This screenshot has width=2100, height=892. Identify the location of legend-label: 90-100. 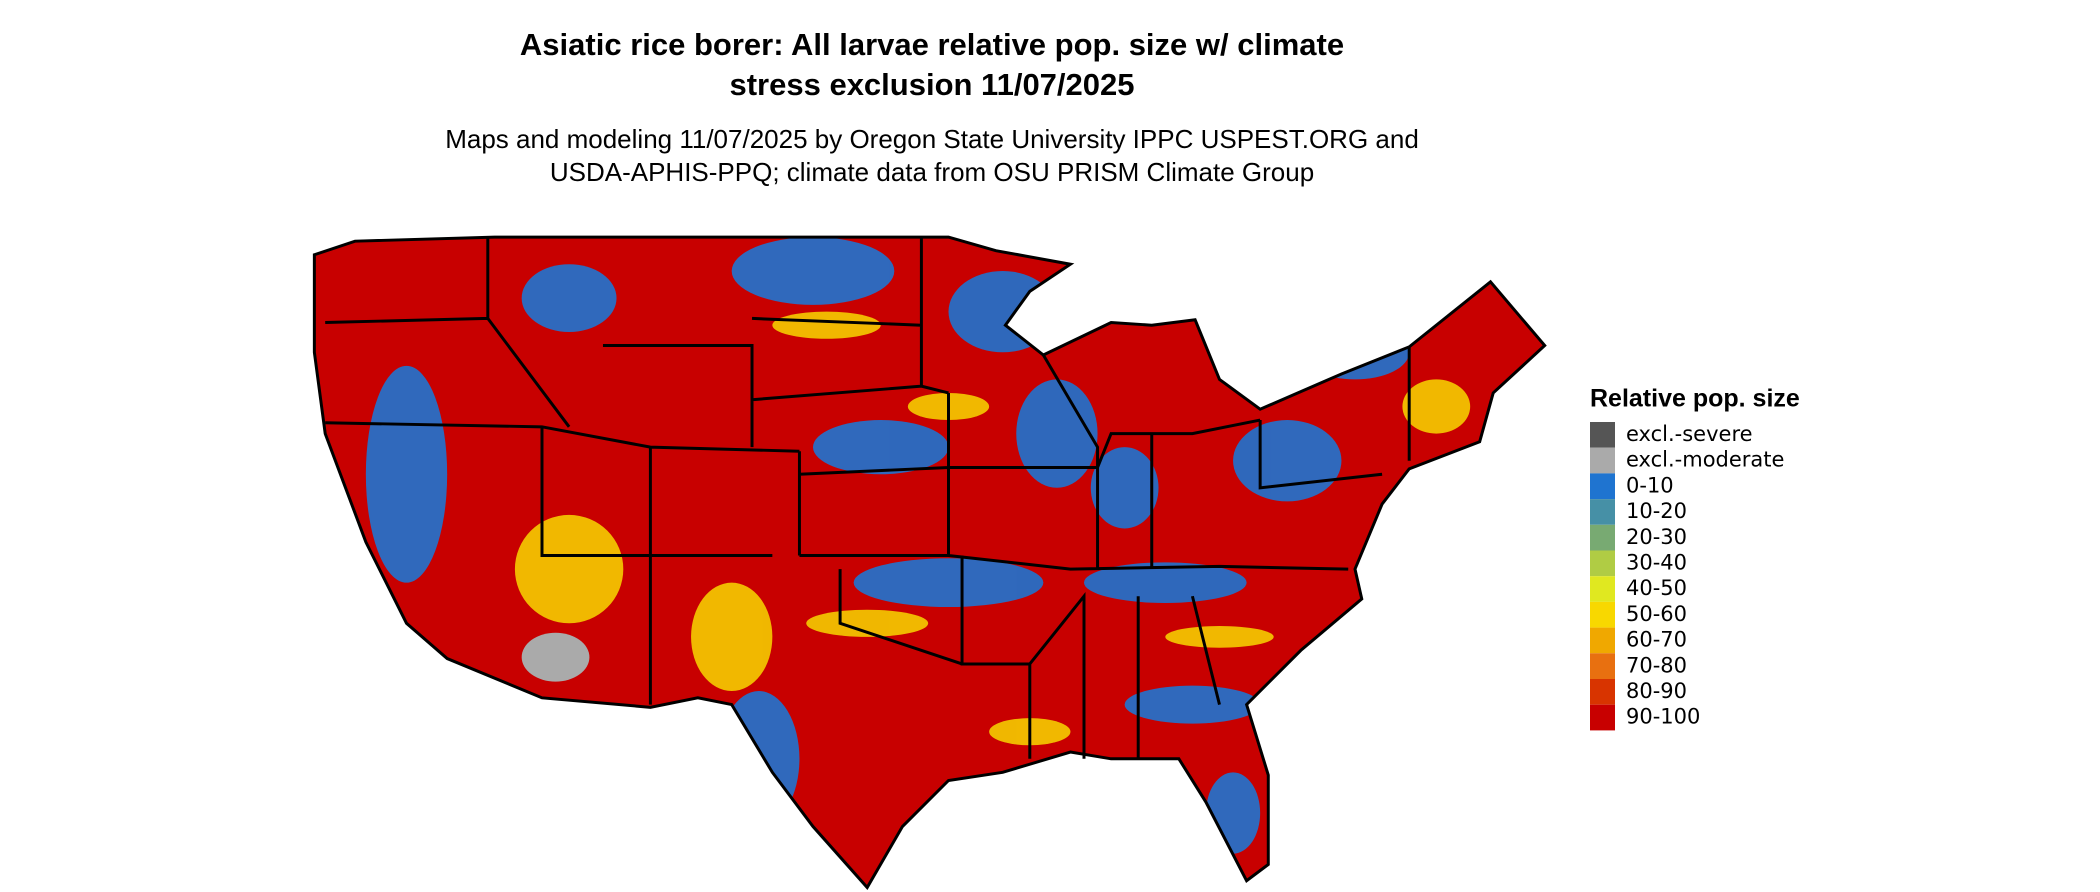
(1663, 717).